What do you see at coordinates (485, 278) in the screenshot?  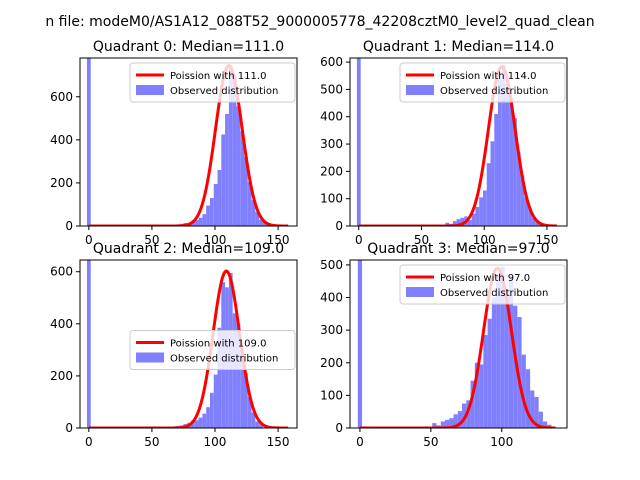 I see `legend-fit-label: Poission with 97.0` at bounding box center [485, 278].